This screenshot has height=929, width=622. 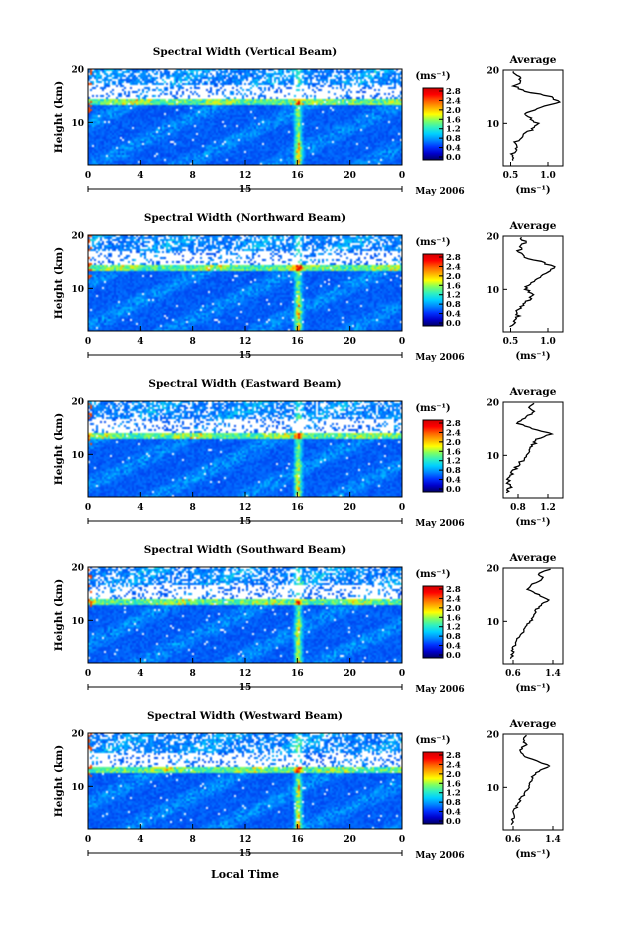 What do you see at coordinates (245, 840) in the screenshot?
I see `x-tick-label: 12` at bounding box center [245, 840].